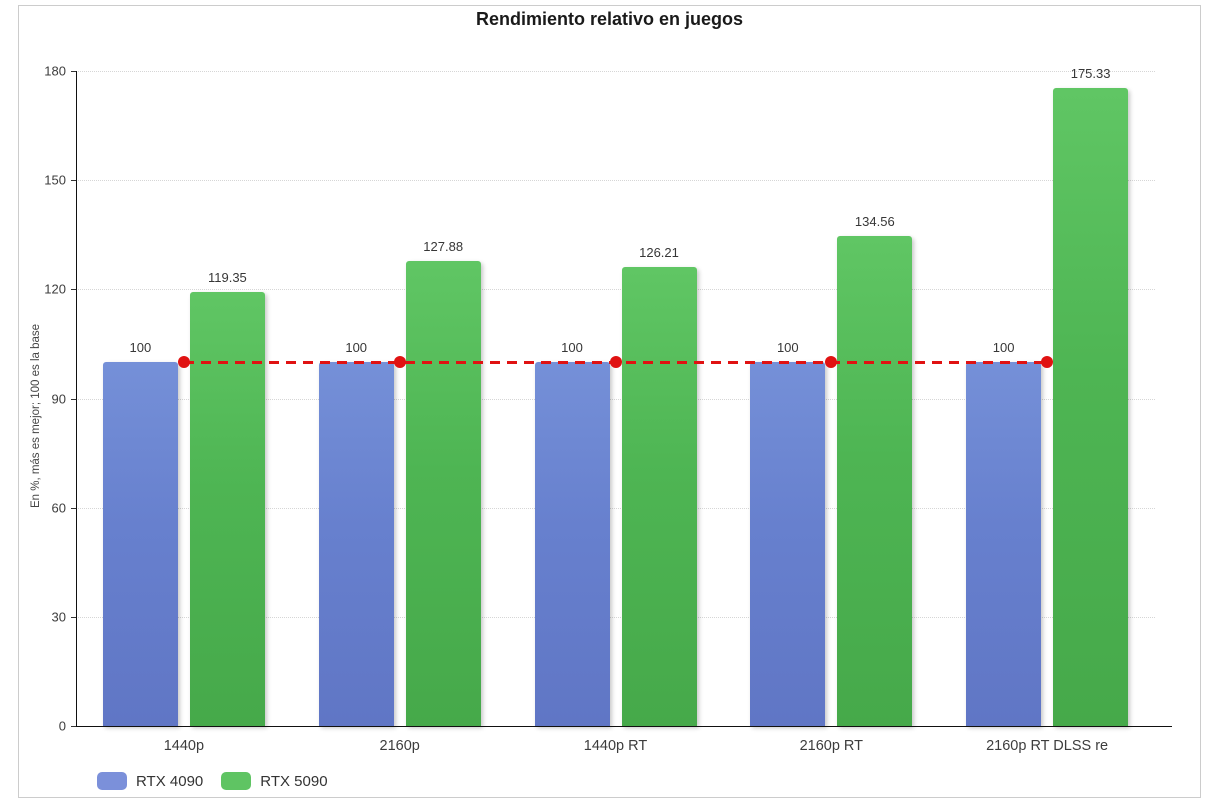 This screenshot has width=1207, height=805. I want to click on value-label: 127.88, so click(443, 246).